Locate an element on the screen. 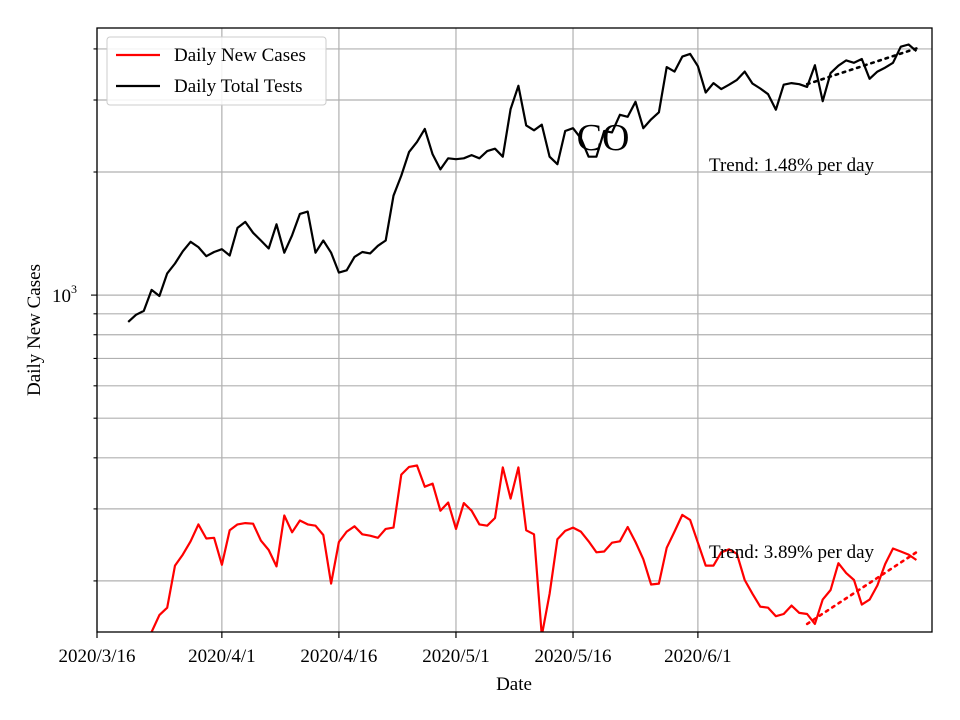 This screenshot has width=960, height=720. x-tick-label: 2020/5/1 is located at coordinates (456, 656).